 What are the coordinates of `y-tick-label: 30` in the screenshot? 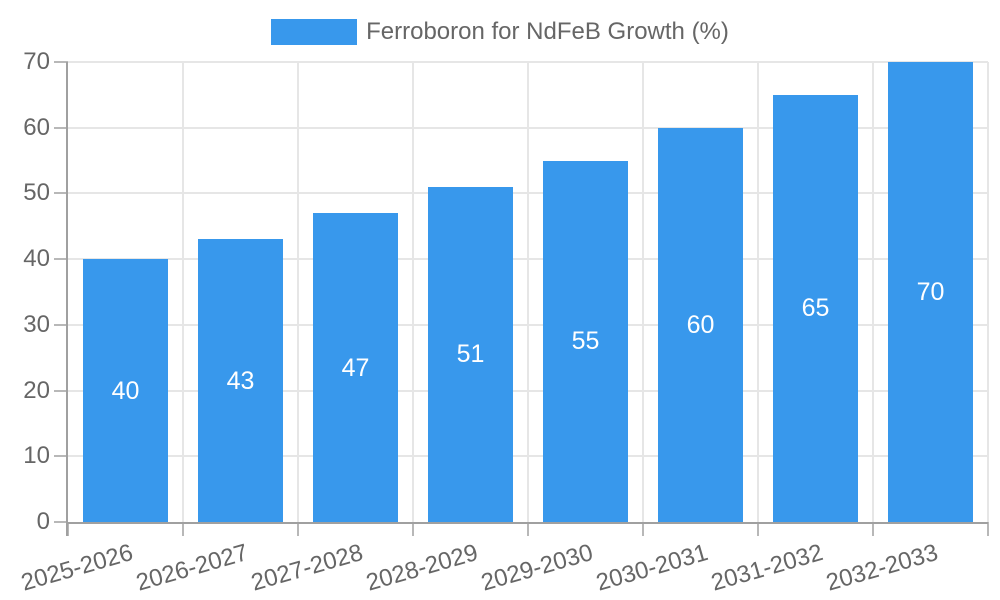 It's located at (36, 324).